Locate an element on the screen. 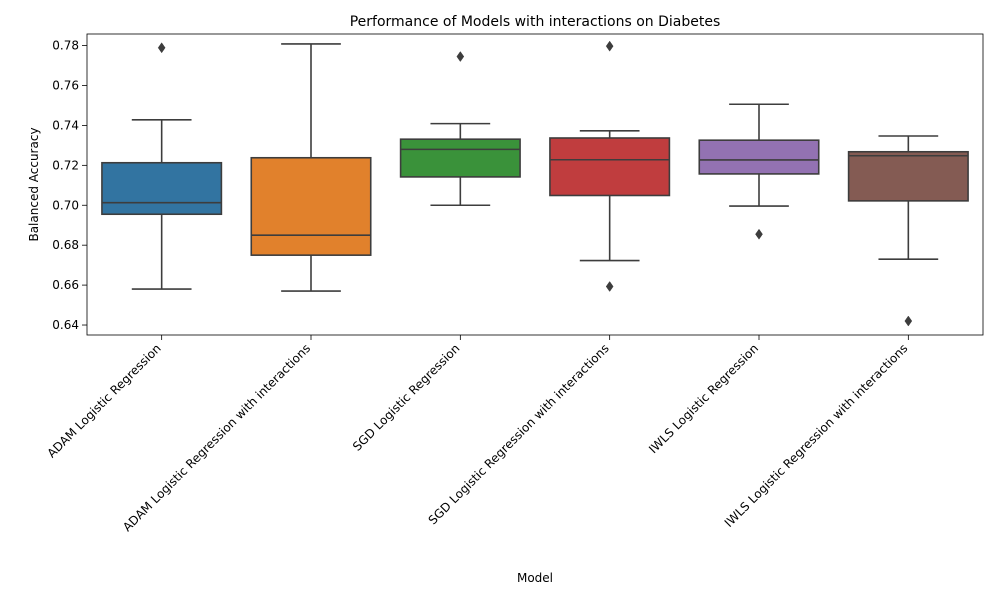 Image resolution: width=1000 pixels, height=600 pixels. x-tick-label: SGD Logistic Regression is located at coordinates (406, 397).